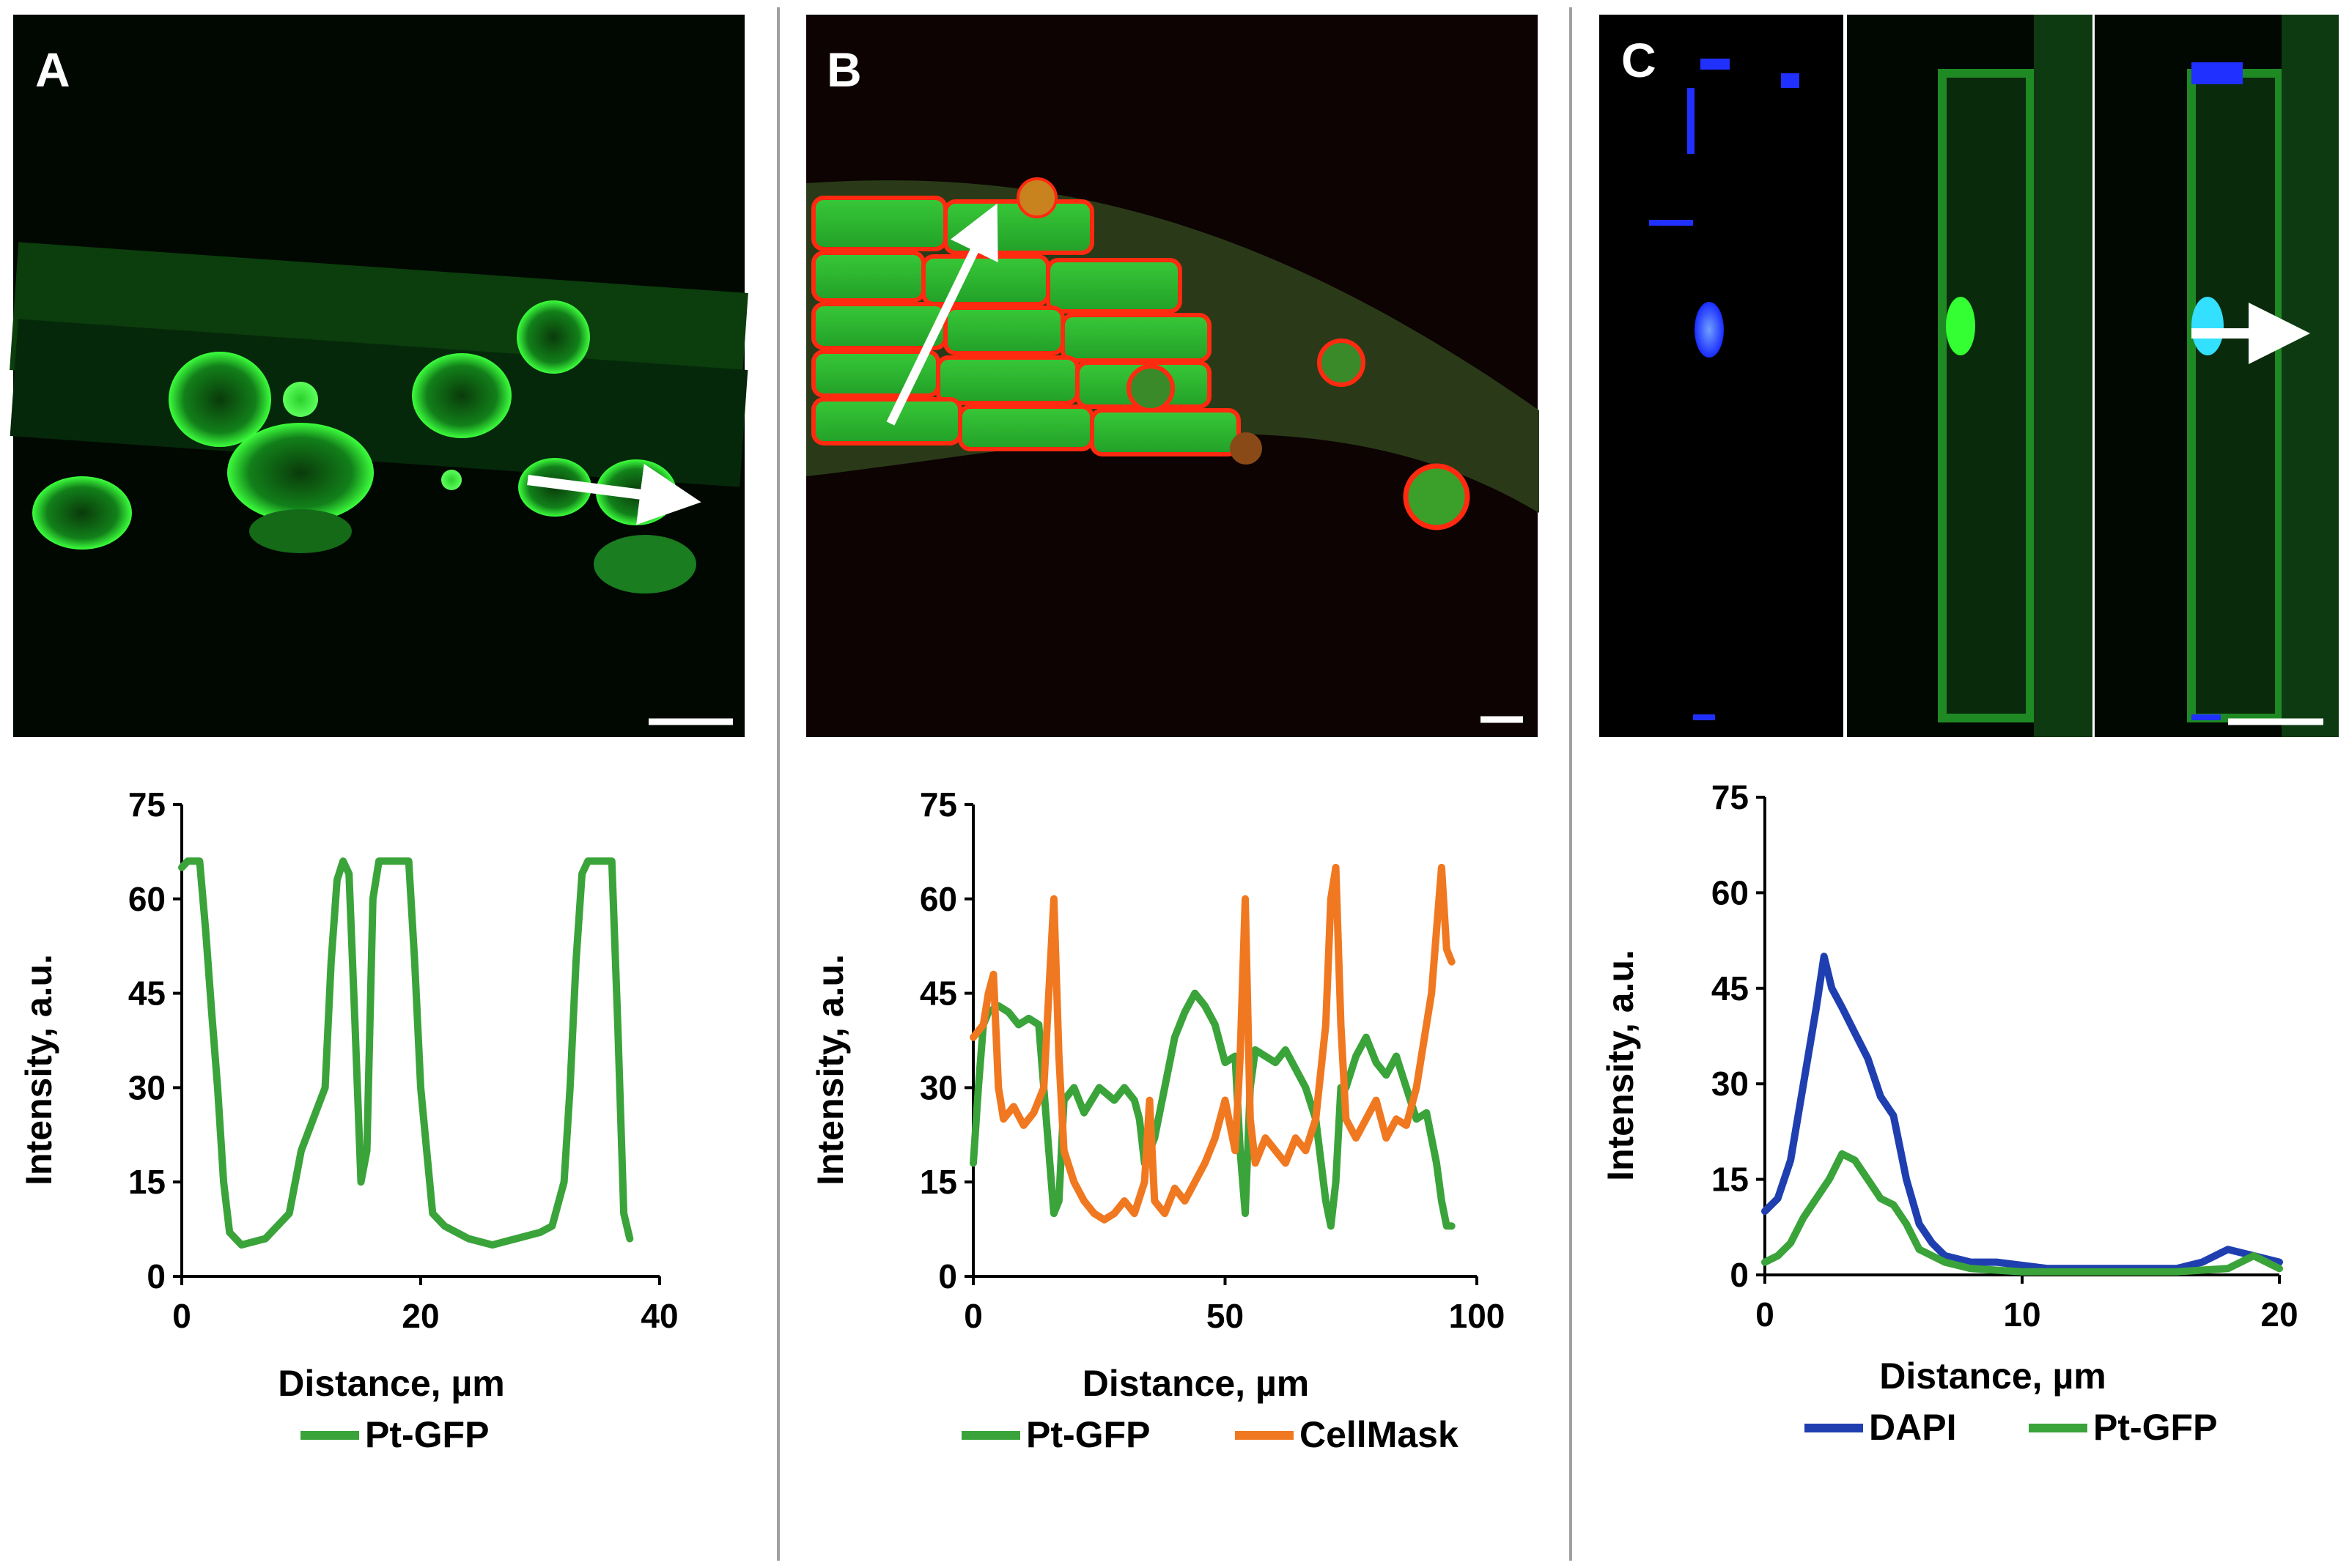  I want to click on gfp-channel, so click(2015, 376).